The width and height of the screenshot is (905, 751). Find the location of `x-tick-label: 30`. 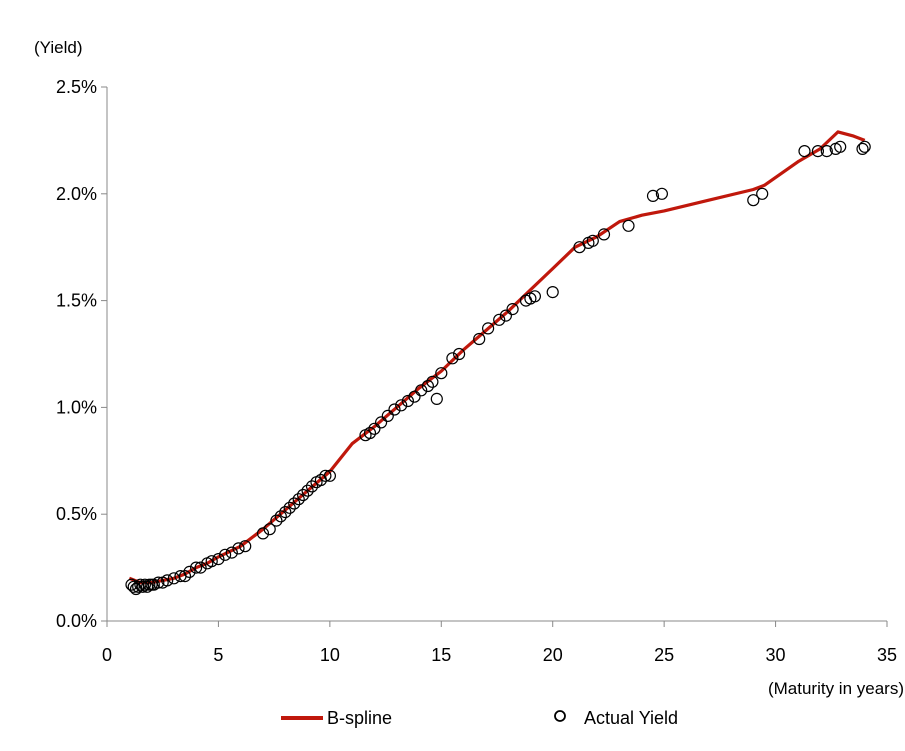

x-tick-label: 30 is located at coordinates (776, 655).